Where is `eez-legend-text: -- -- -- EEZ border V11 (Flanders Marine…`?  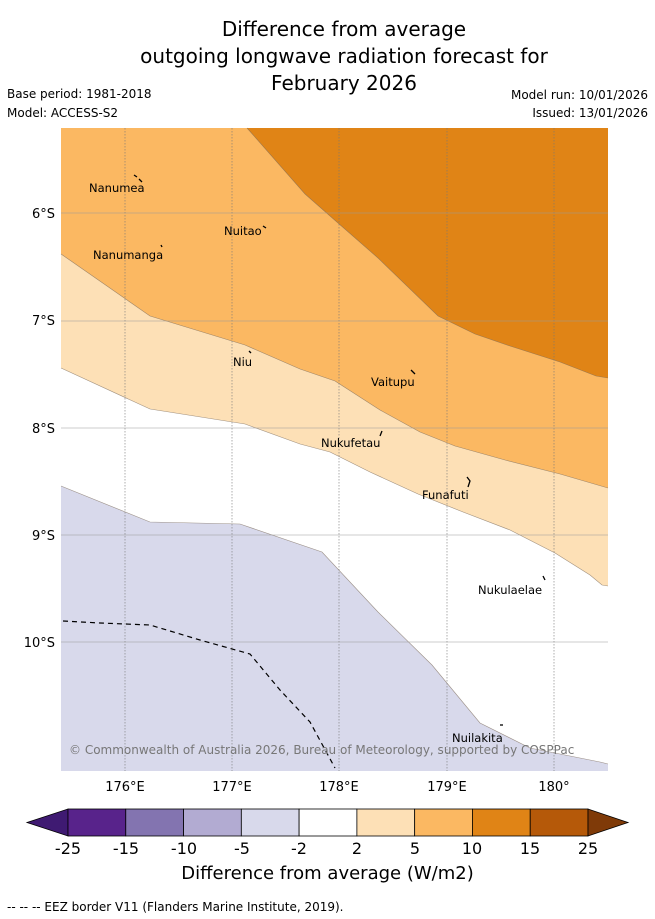 eez-legend-text: -- -- -- EEZ border V11 (Flanders Marine… is located at coordinates (175, 907).